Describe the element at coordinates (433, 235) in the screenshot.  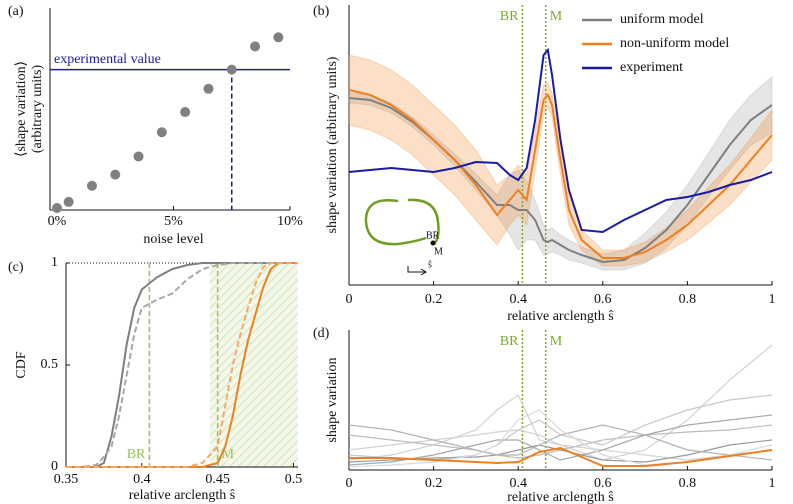
I see `inset-label: BR` at that location.